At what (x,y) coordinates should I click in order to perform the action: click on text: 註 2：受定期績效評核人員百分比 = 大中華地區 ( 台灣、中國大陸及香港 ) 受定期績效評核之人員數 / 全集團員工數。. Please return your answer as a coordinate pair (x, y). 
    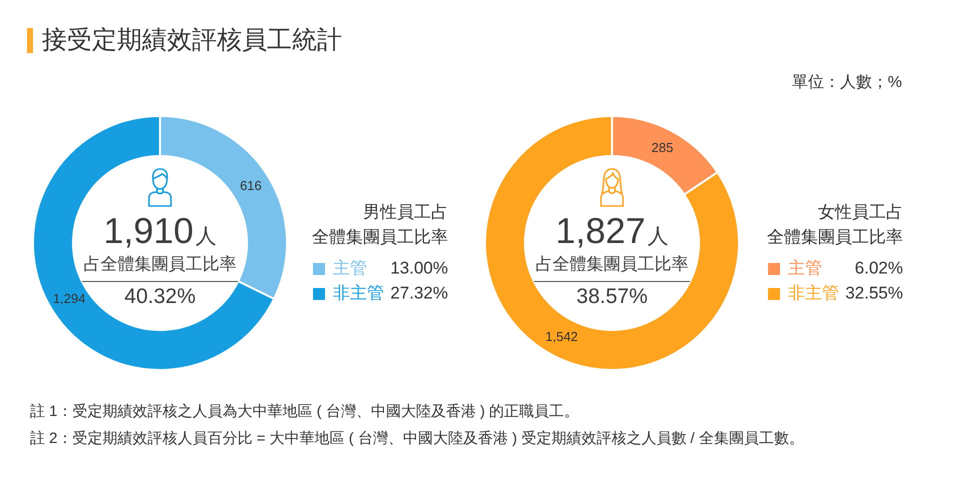
    Looking at the image, I should click on (417, 439).